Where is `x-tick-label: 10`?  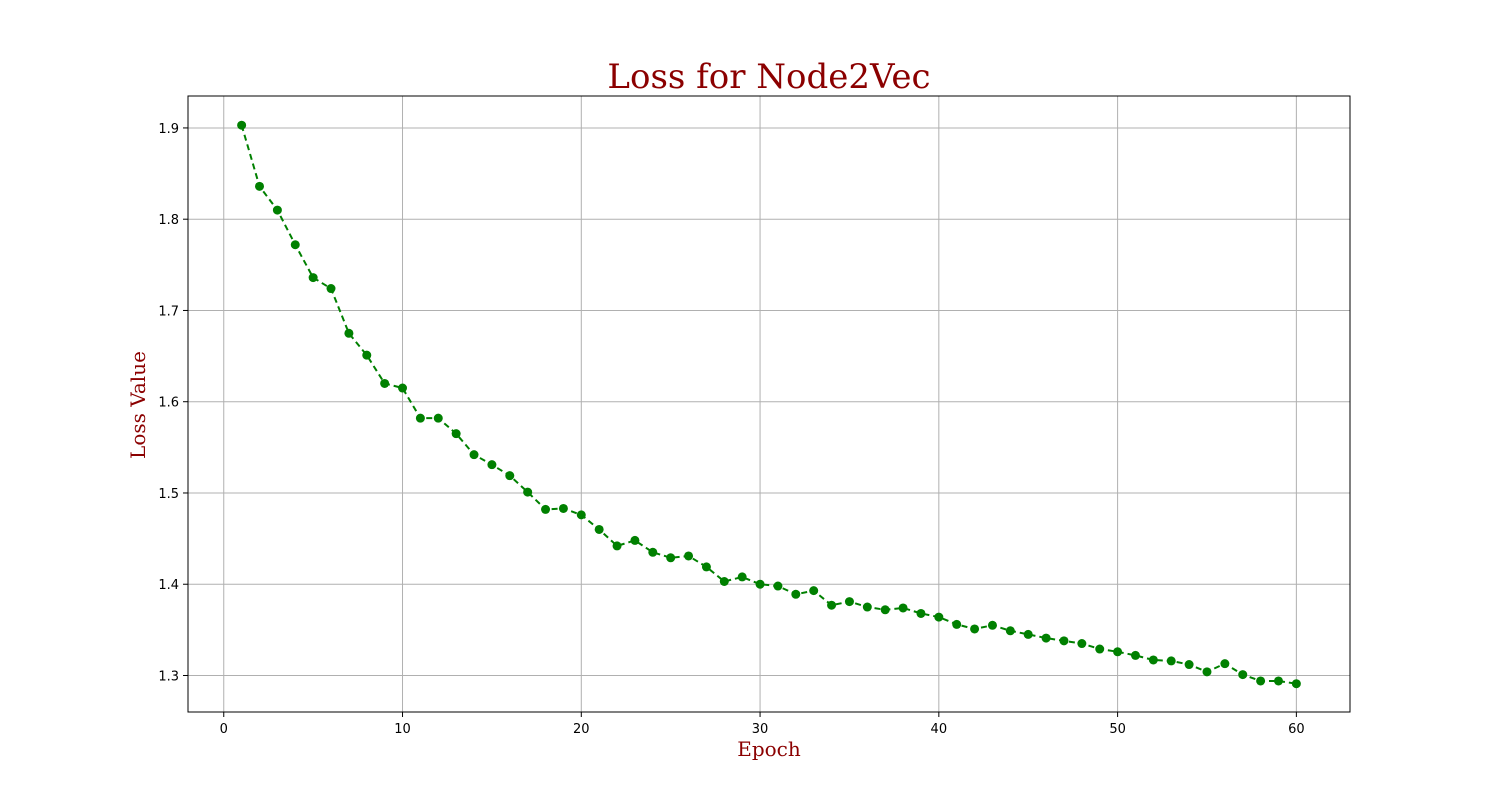 x-tick-label: 10 is located at coordinates (402, 729).